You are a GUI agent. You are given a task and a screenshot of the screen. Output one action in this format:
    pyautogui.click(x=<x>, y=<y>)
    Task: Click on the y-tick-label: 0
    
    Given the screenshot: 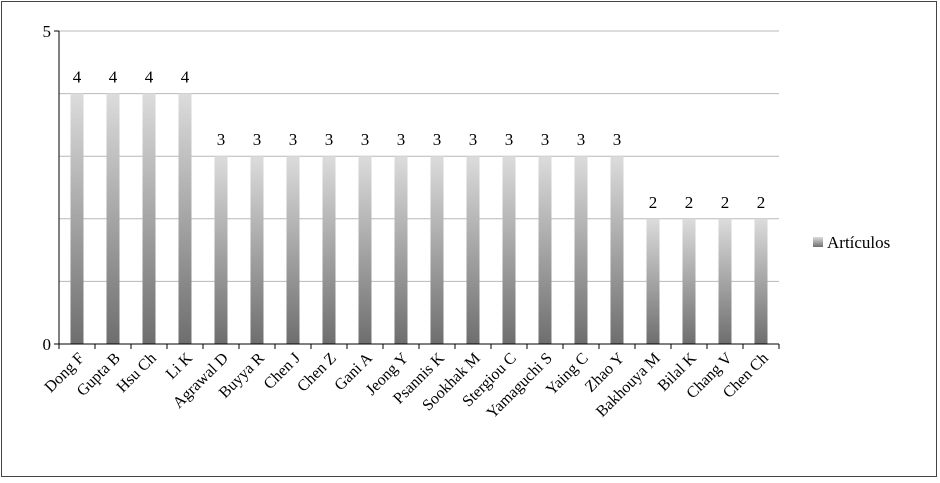 What is the action you would take?
    pyautogui.click(x=47, y=344)
    